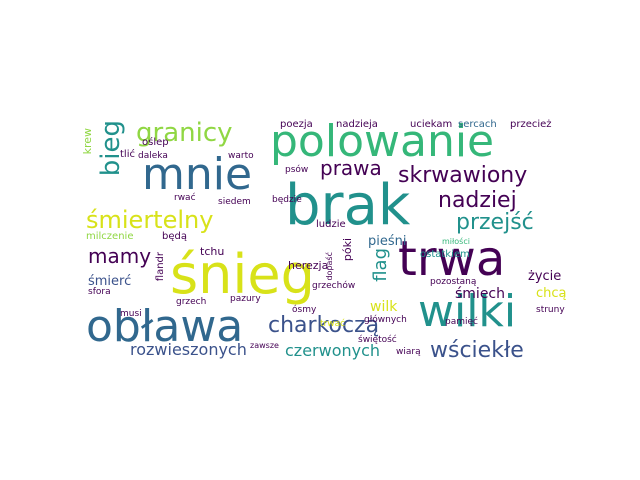  I want to click on word-oslep: oślep, so click(155, 142).